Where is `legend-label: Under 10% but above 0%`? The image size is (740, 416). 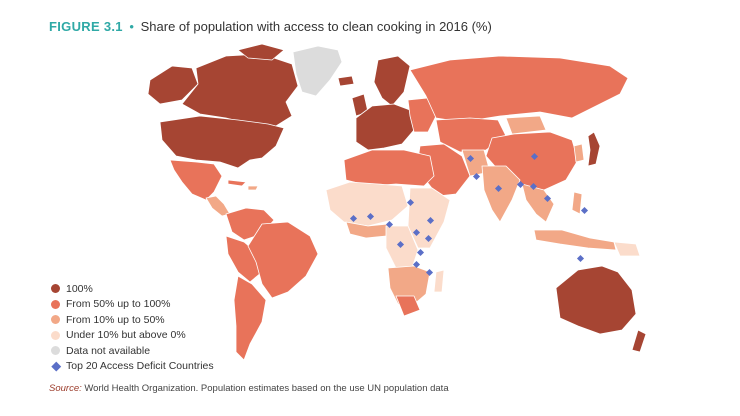
legend-label: Under 10% but above 0% is located at coordinates (126, 335).